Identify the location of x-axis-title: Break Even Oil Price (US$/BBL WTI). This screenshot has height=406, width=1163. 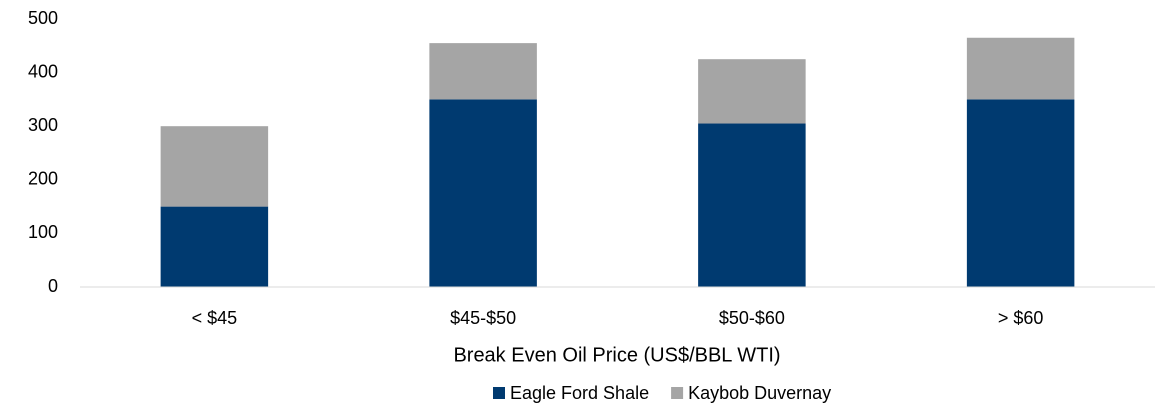
(616, 355).